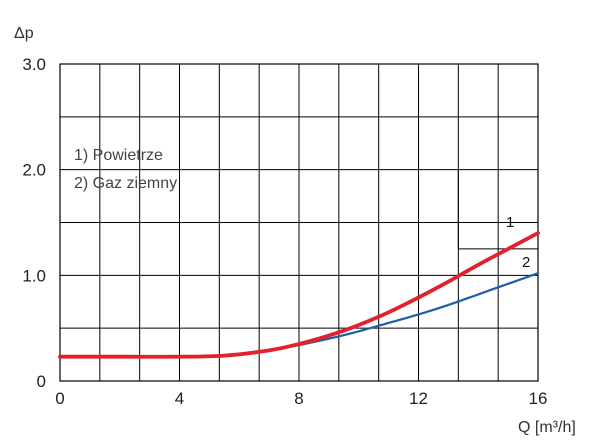 The image size is (600, 444). I want to click on series-label-2: 2, so click(526, 262).